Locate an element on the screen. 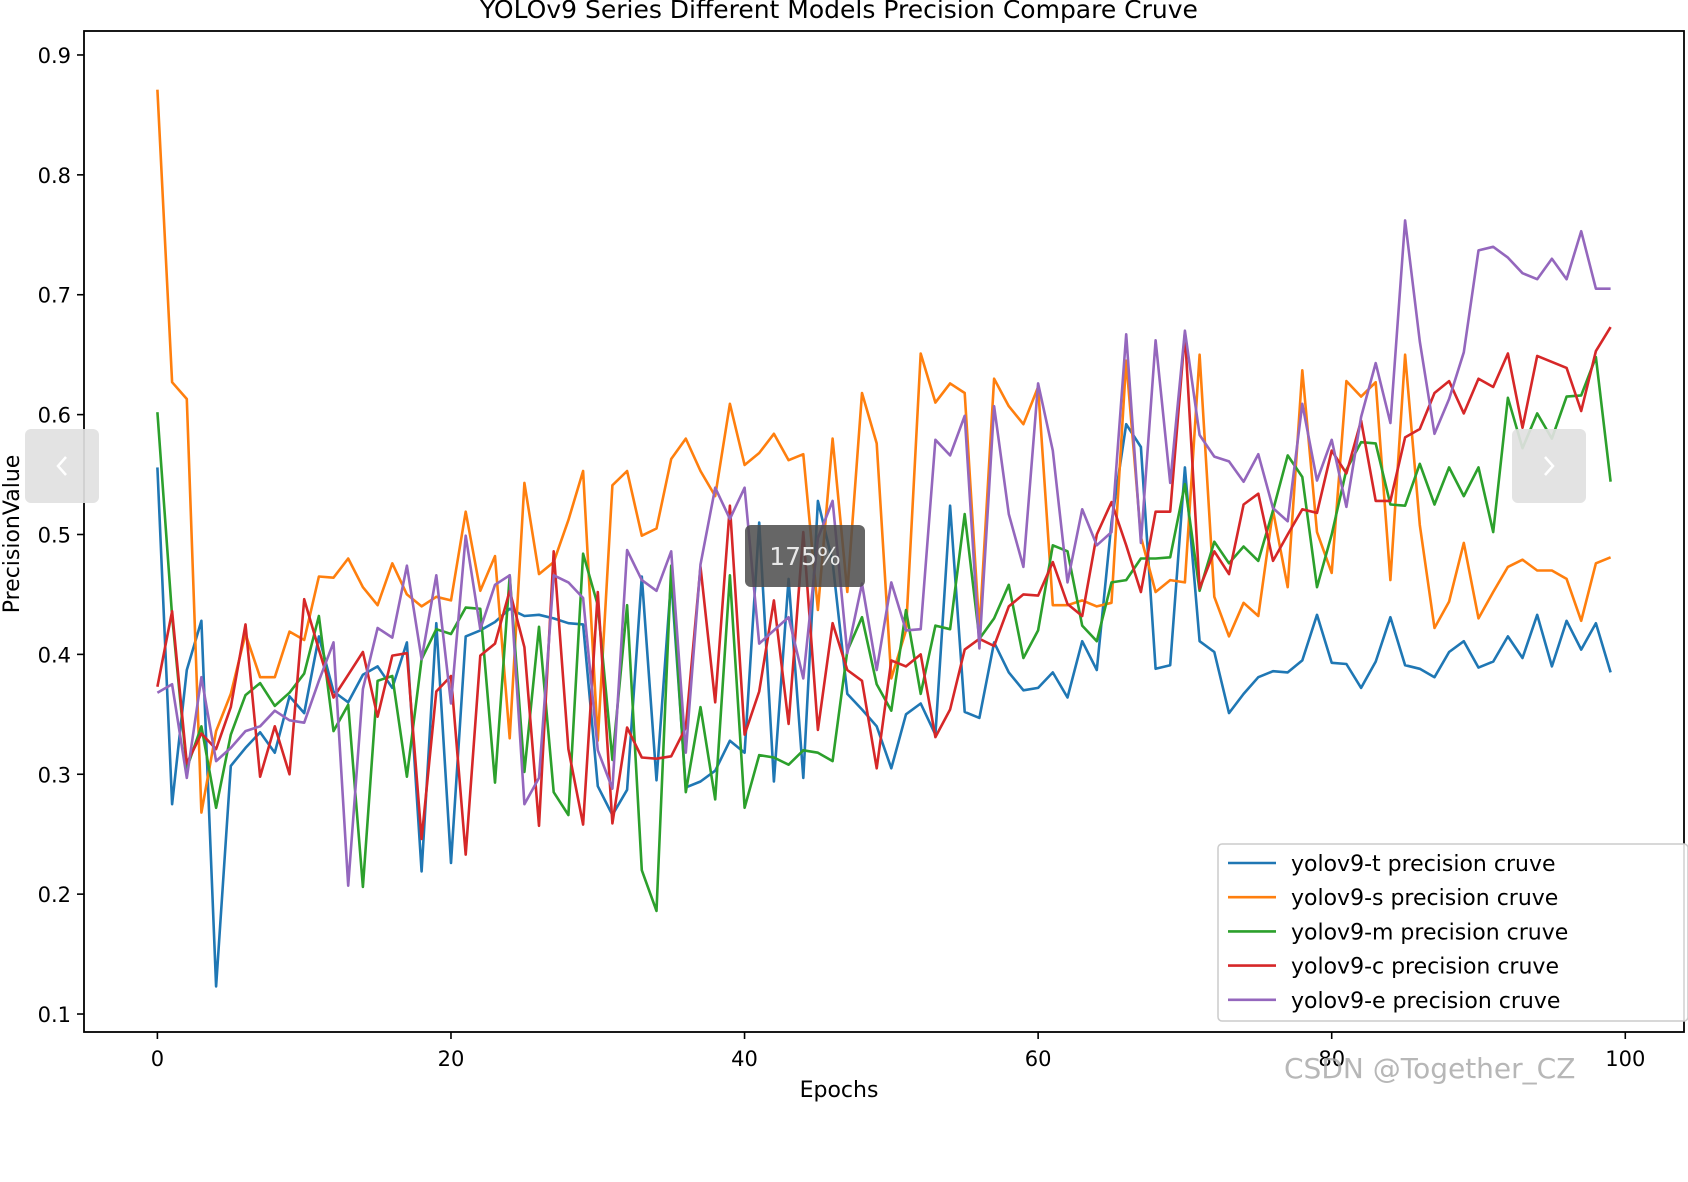 Image resolution: width=1688 pixels, height=1182 pixels. x-axis-label: Epochs is located at coordinates (839, 1090).